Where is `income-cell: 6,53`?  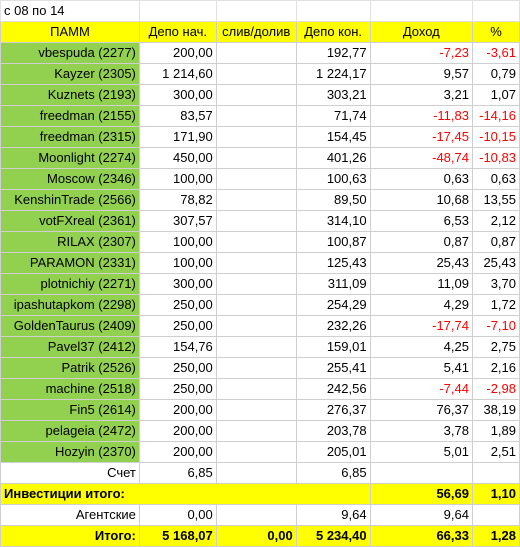 income-cell: 6,53 is located at coordinates (421, 221).